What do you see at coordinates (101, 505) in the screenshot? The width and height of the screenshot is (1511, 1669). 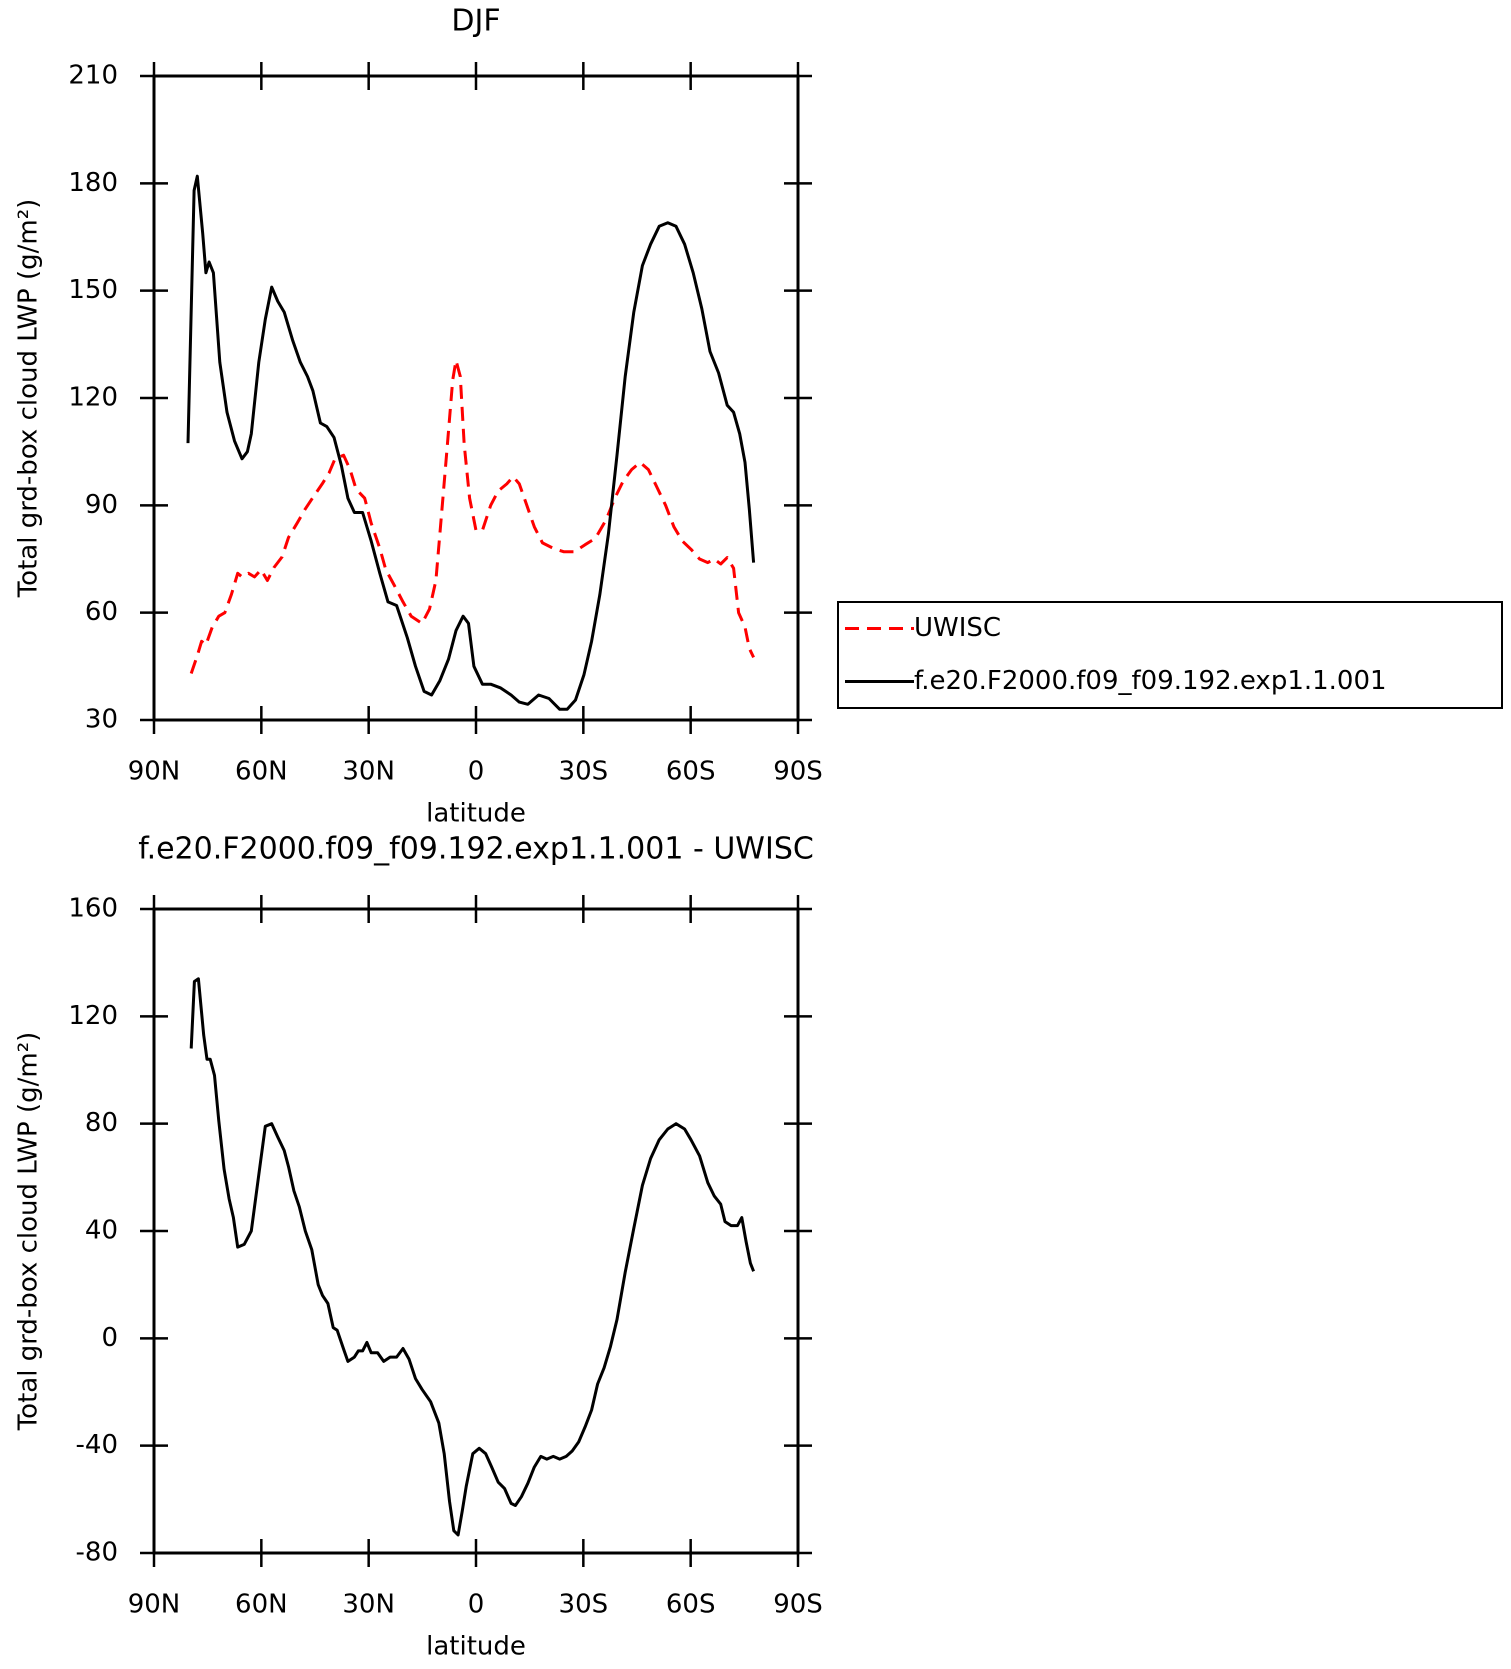 I see `y-tick-label: 90` at bounding box center [101, 505].